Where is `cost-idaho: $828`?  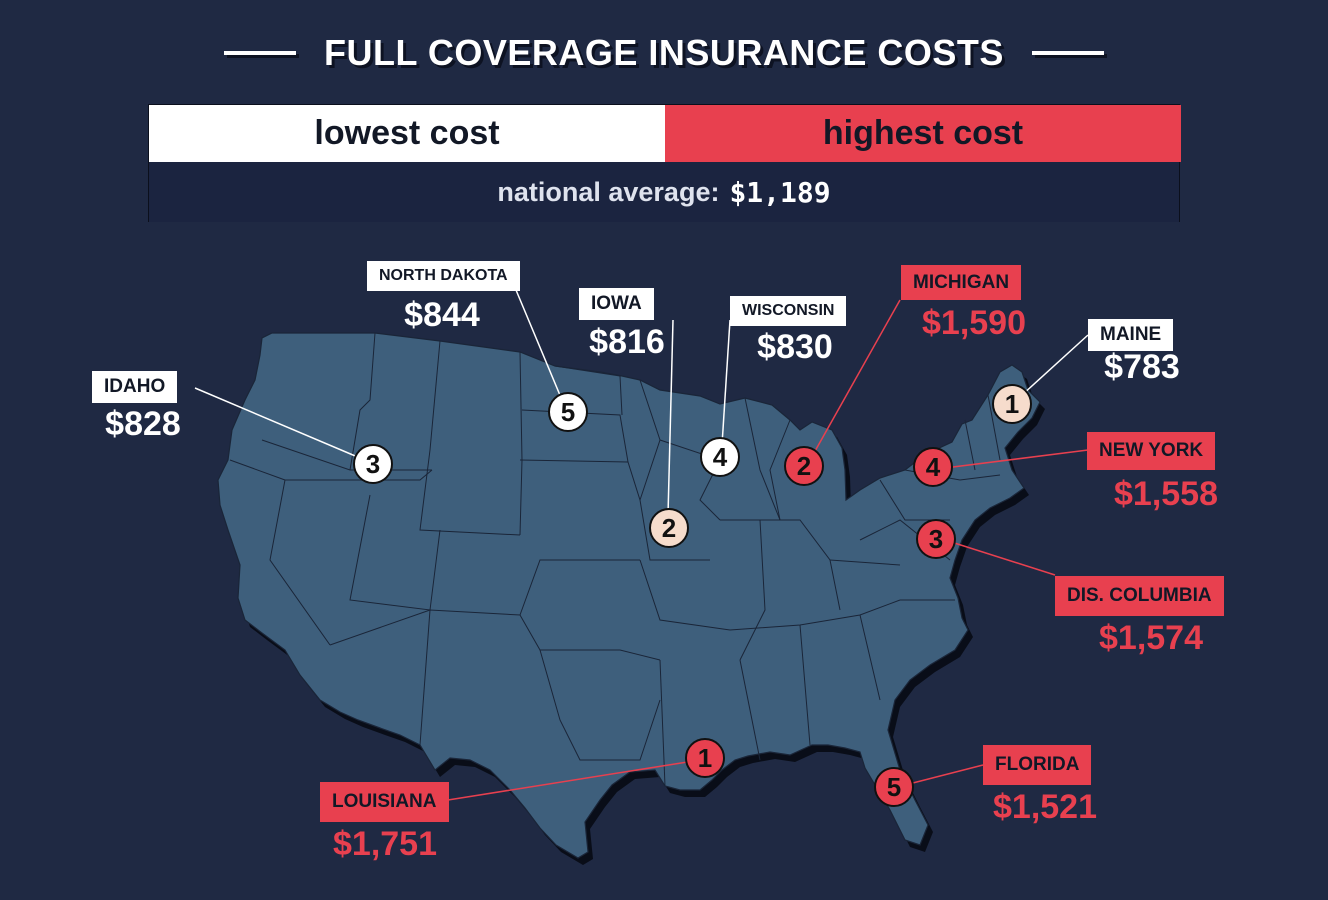
cost-idaho: $828 is located at coordinates (143, 424).